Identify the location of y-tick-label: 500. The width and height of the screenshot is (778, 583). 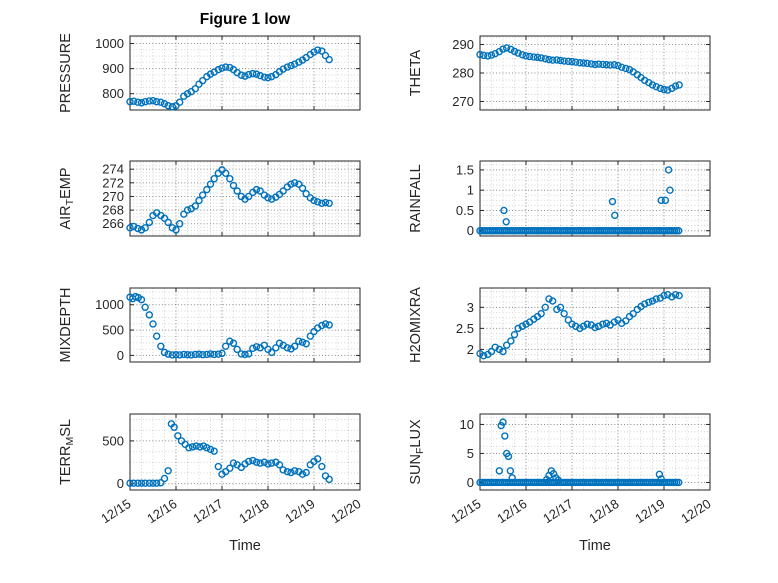
(113, 440).